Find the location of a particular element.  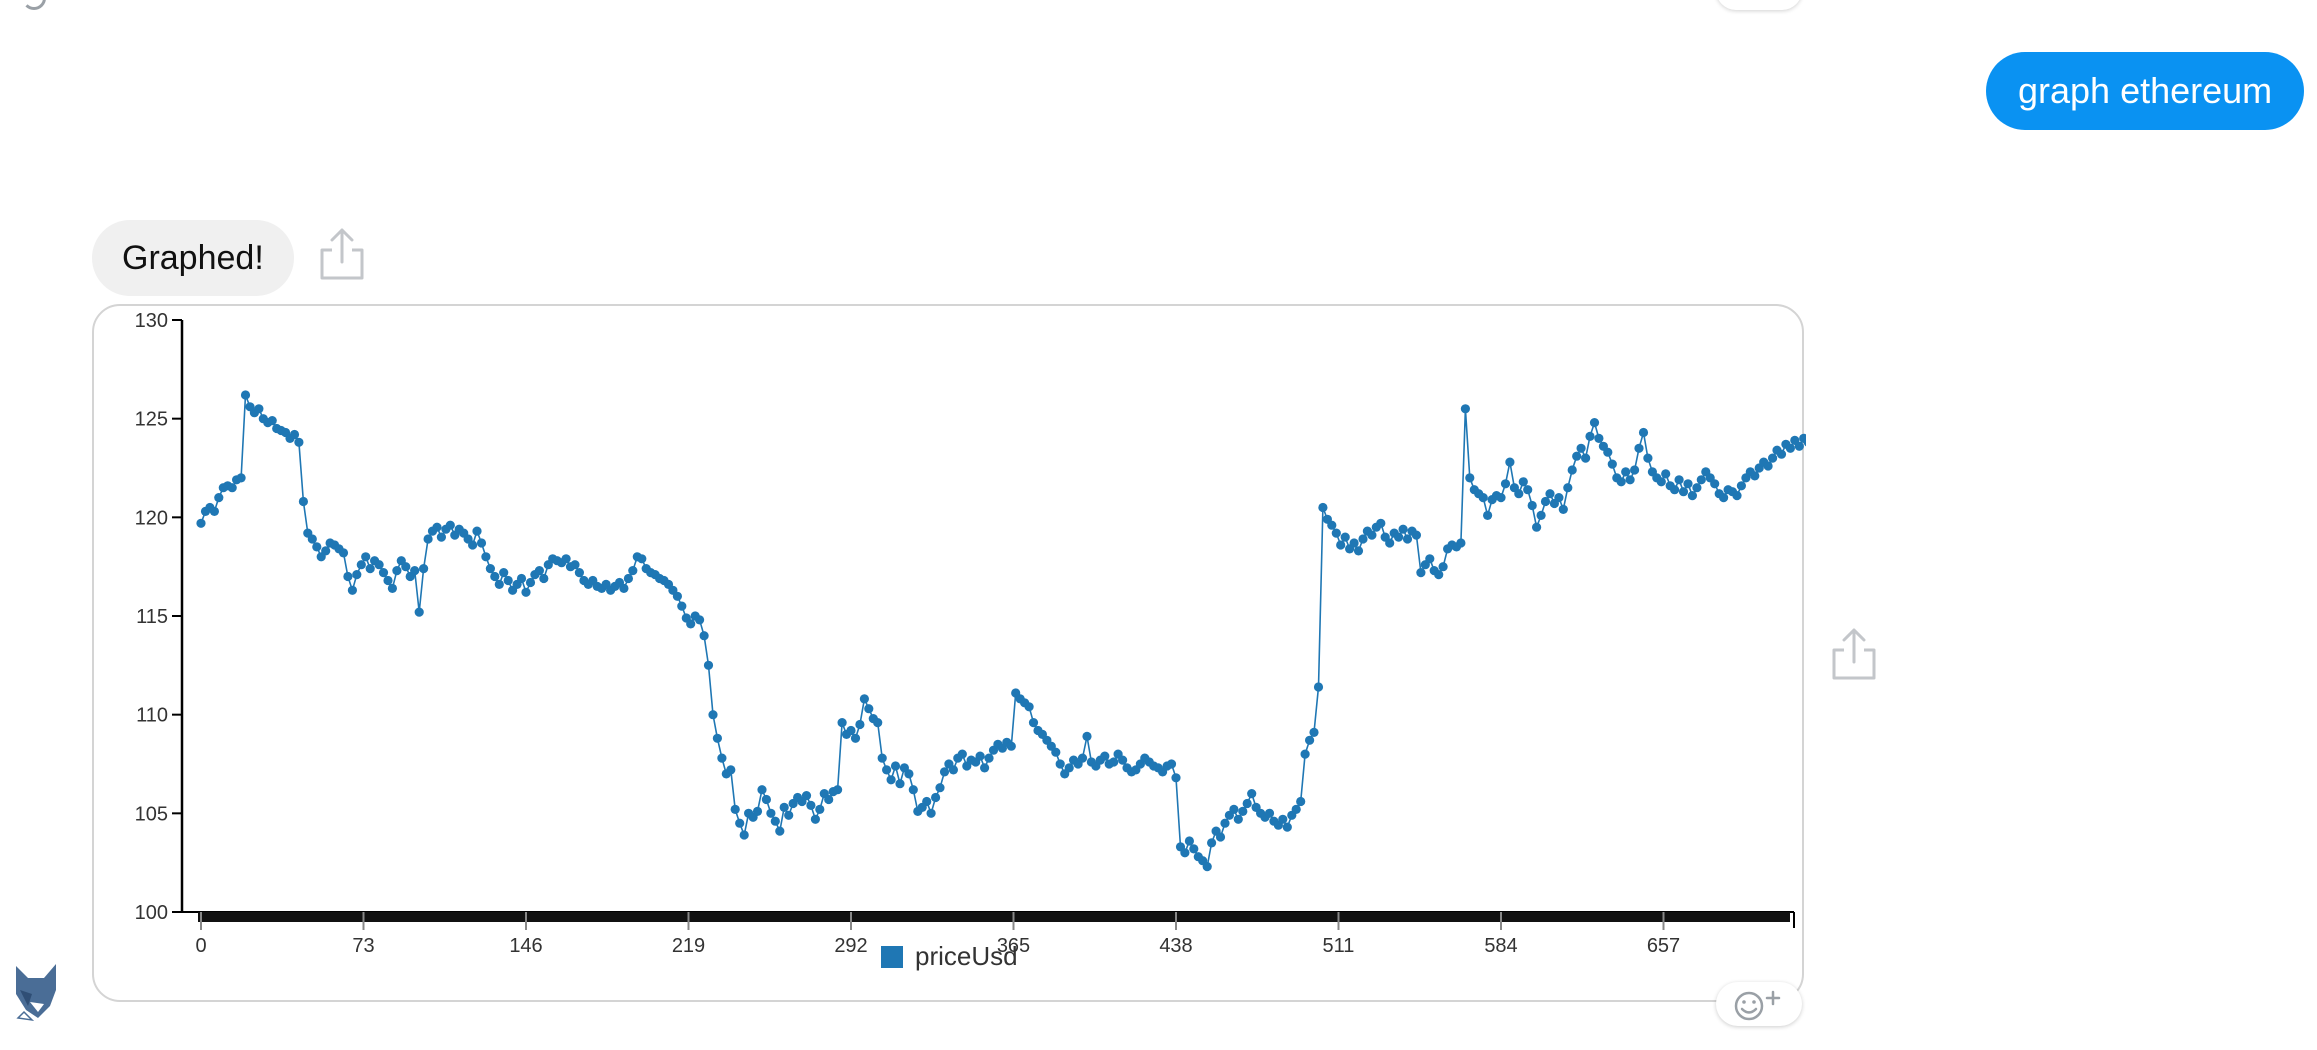

x-tick-label: 438 is located at coordinates (1175, 946).